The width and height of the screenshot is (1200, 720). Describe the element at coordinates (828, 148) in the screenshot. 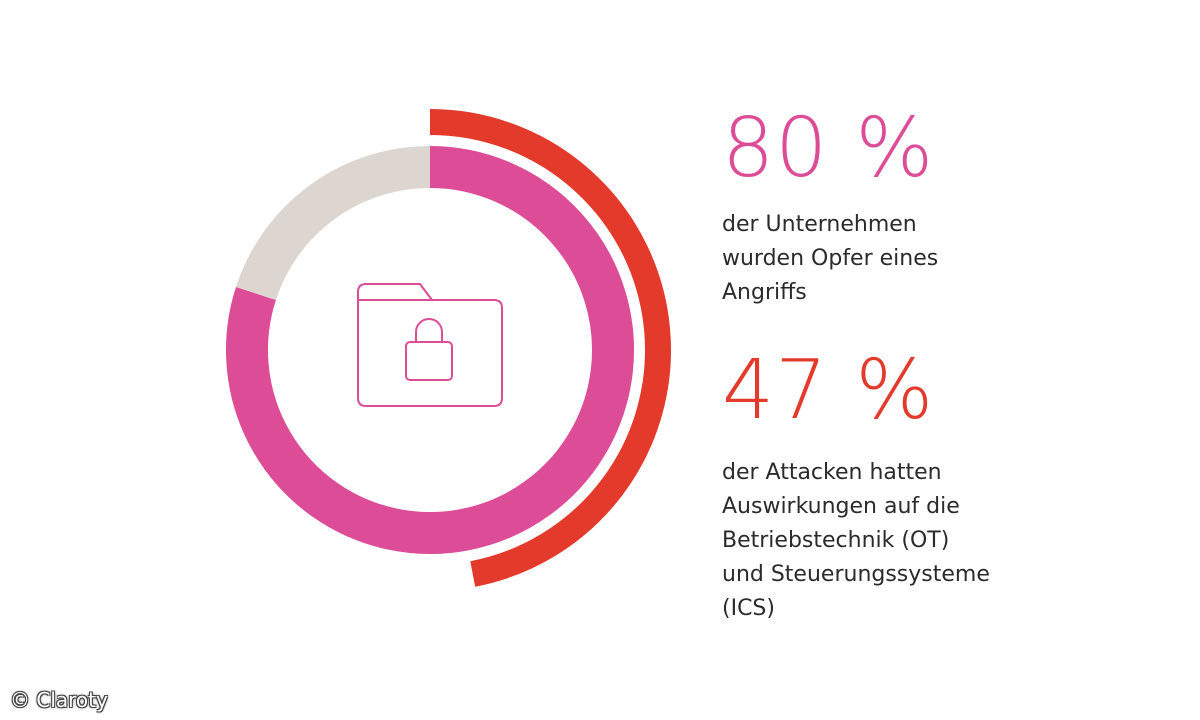

I see `stat-value: 80 %` at that location.